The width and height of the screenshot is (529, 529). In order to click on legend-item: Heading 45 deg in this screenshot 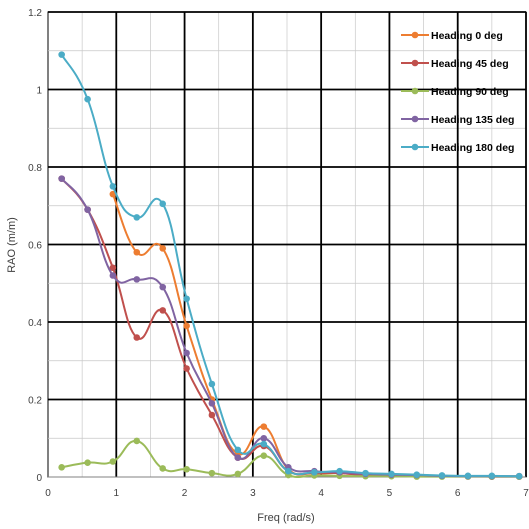, I will do `click(455, 64)`.